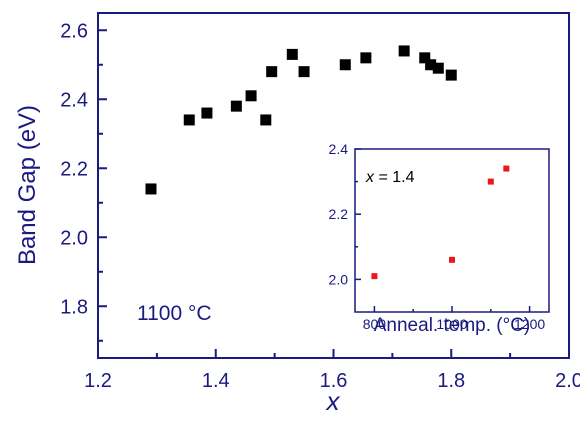  Describe the element at coordinates (370, 177) in the screenshot. I see `inset-annotation-variable: x` at that location.